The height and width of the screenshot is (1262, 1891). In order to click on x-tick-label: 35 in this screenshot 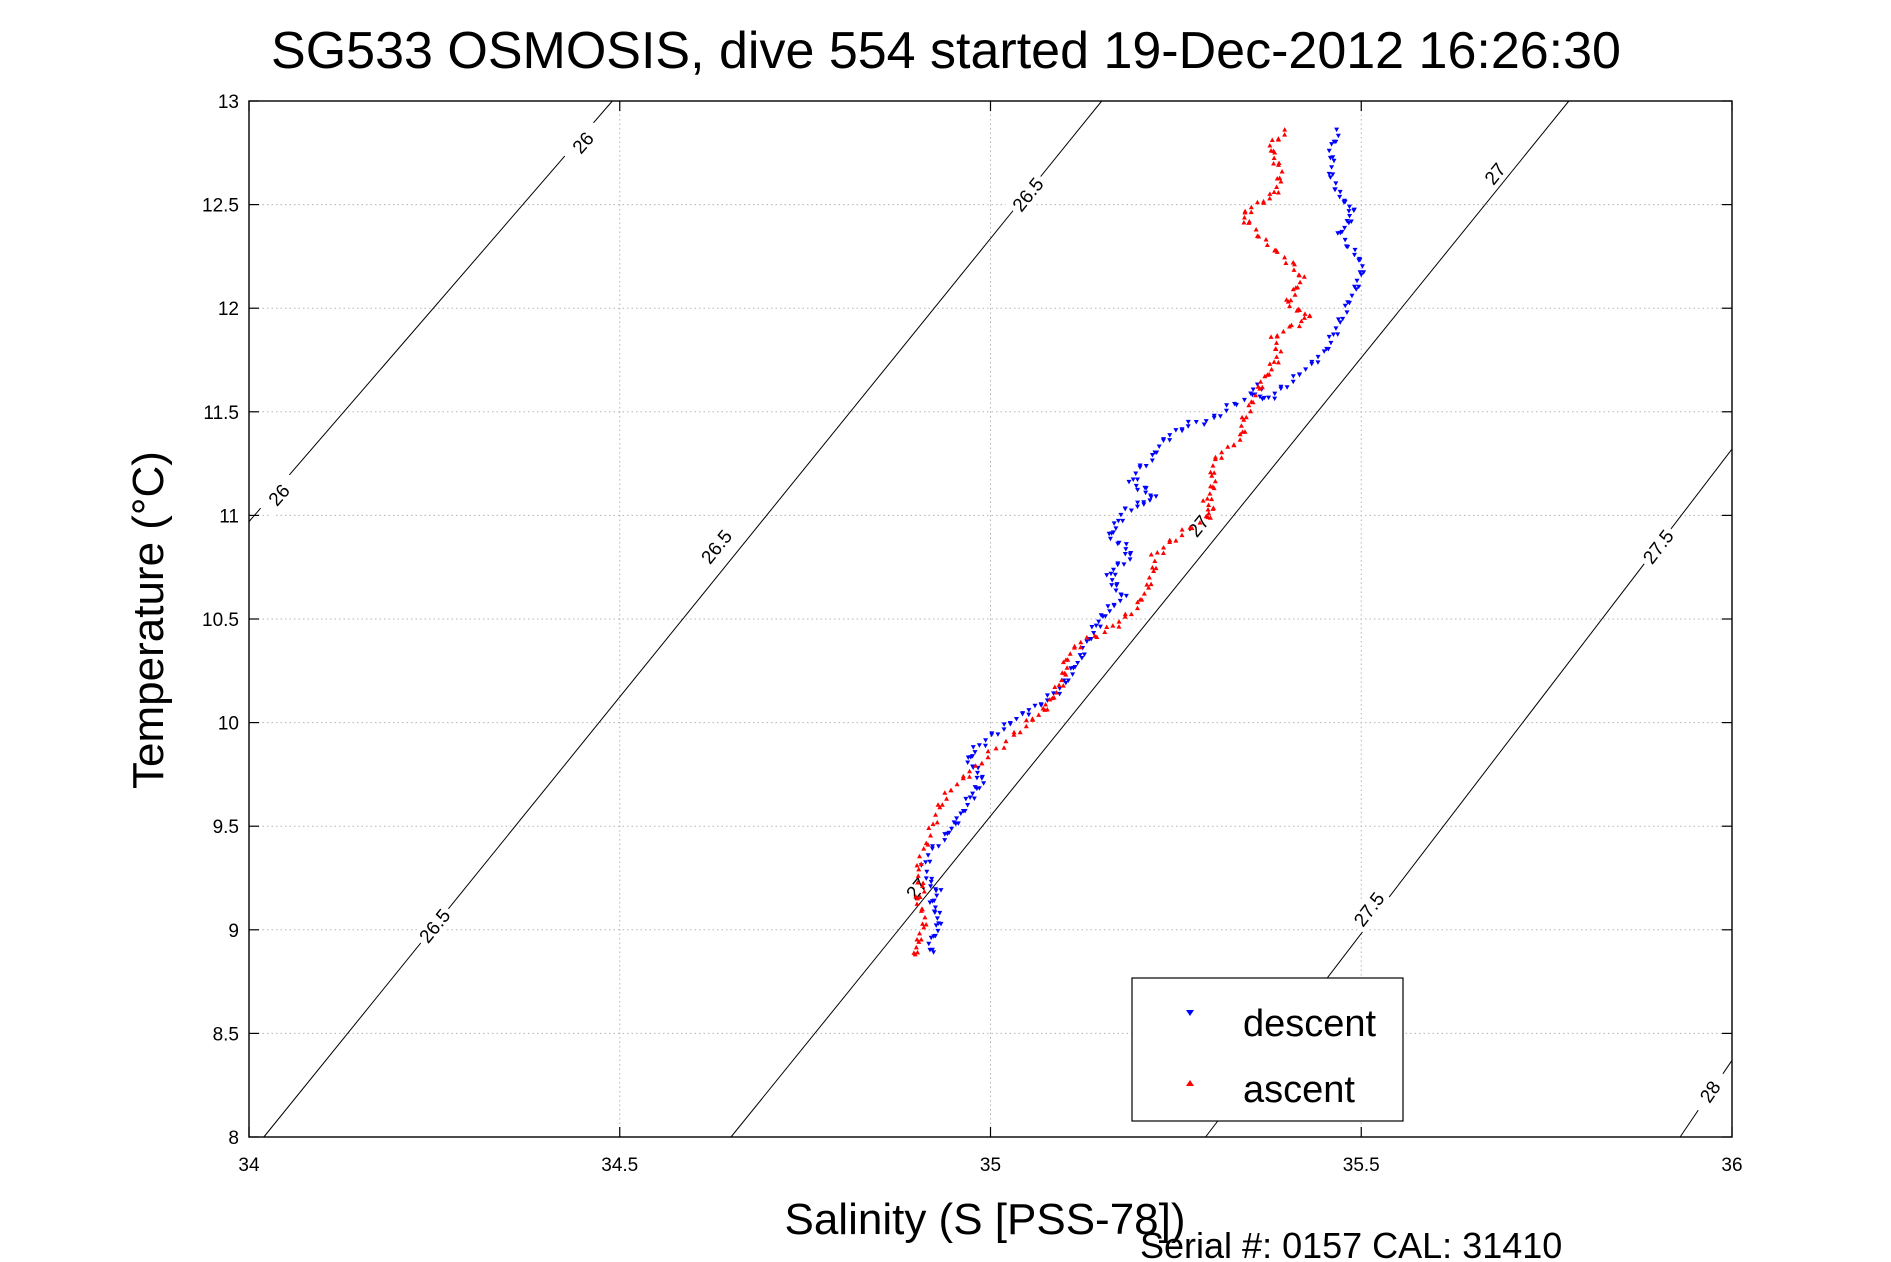, I will do `click(990, 1165)`.